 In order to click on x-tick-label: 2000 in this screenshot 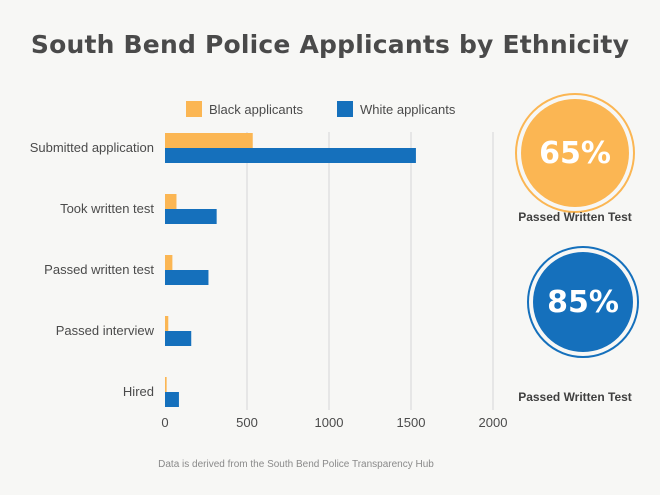, I will do `click(493, 422)`.